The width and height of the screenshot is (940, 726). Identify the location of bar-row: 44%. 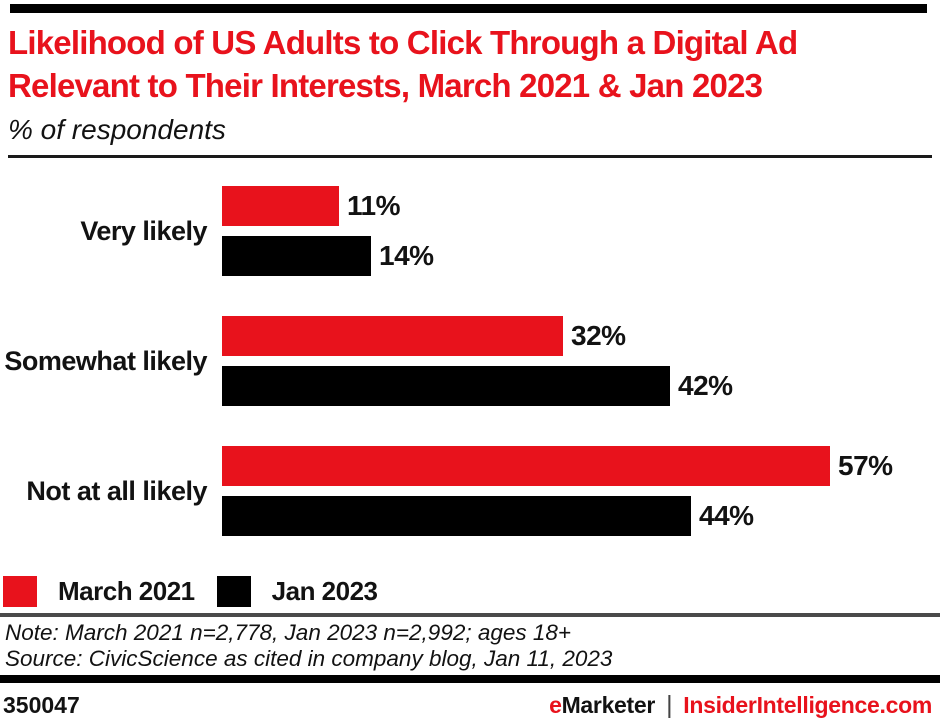
(557, 516).